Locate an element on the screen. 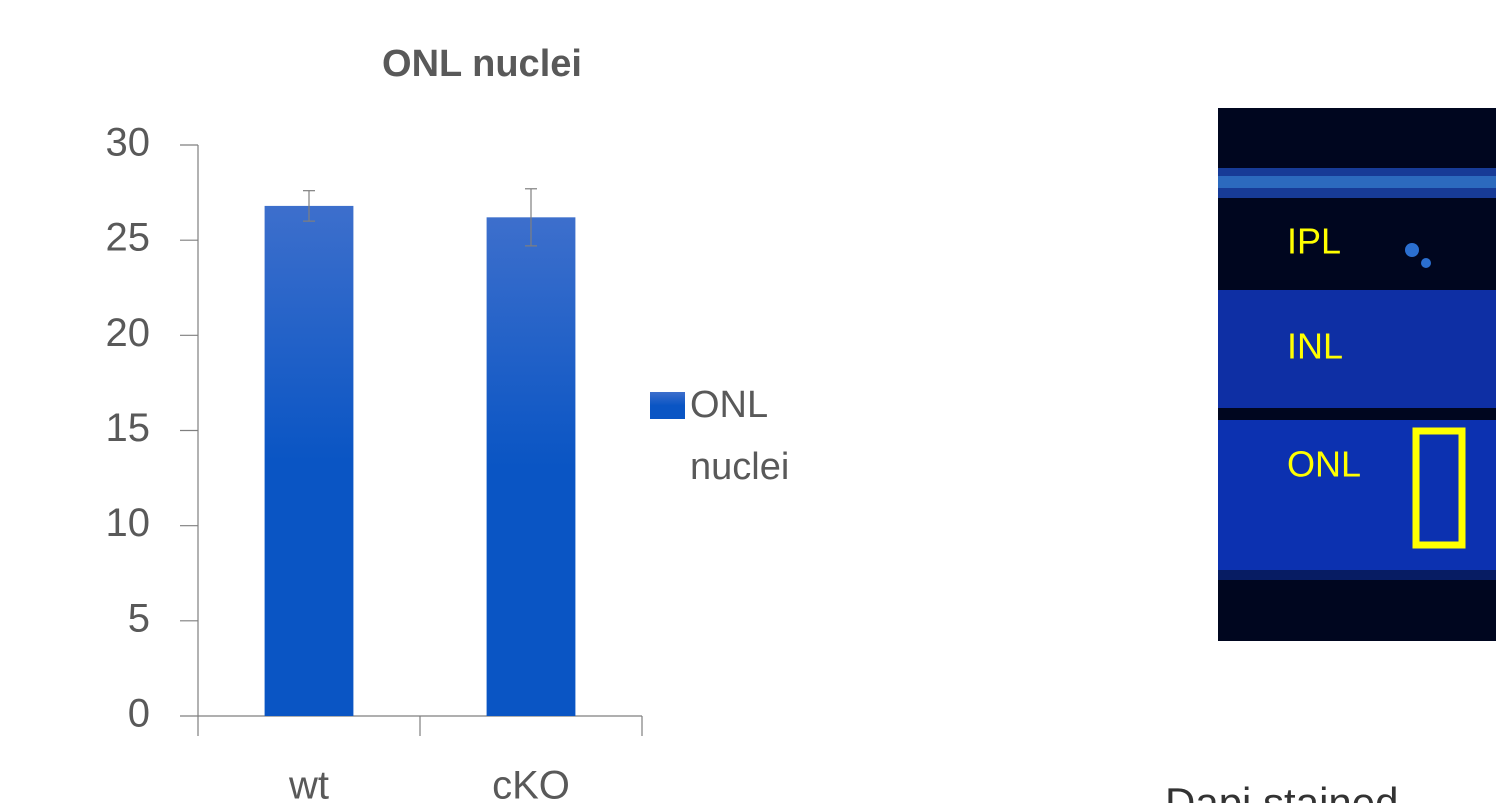 The height and width of the screenshot is (803, 1496). layer-label: IPL is located at coordinates (1314, 241).